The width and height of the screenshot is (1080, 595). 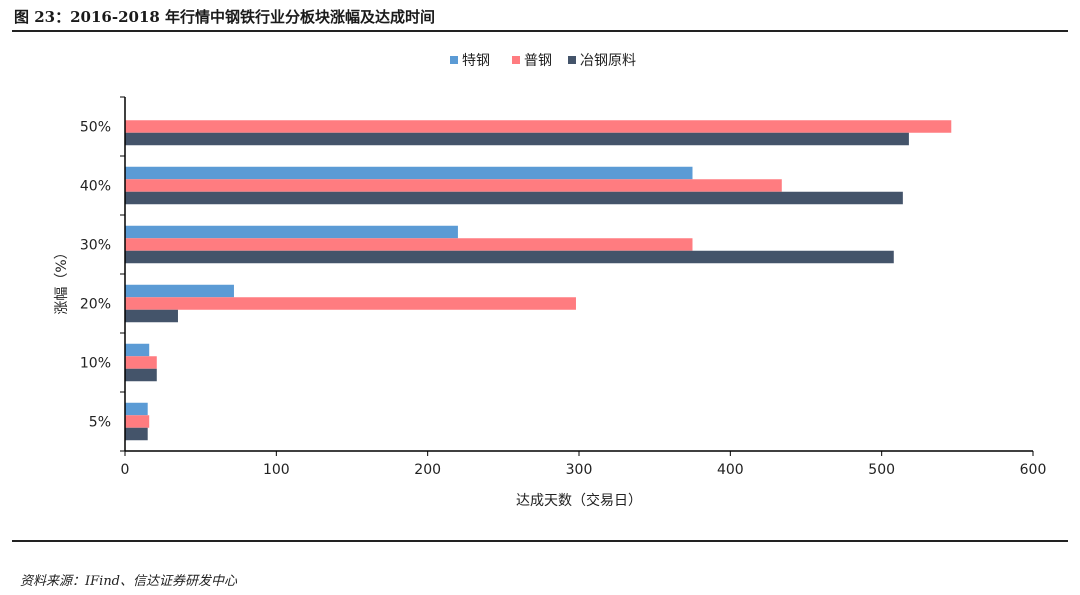 What do you see at coordinates (62, 279) in the screenshot?
I see `y-axis-label: 涨幅（%）` at bounding box center [62, 279].